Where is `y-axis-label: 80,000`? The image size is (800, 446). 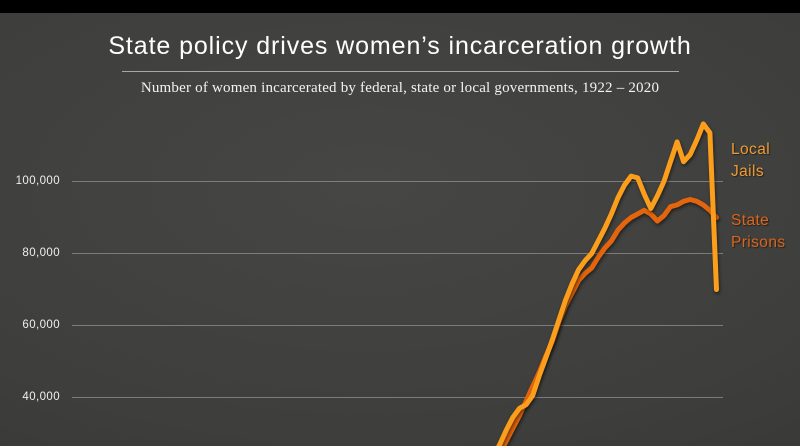 y-axis-label: 80,000 is located at coordinates (41, 253).